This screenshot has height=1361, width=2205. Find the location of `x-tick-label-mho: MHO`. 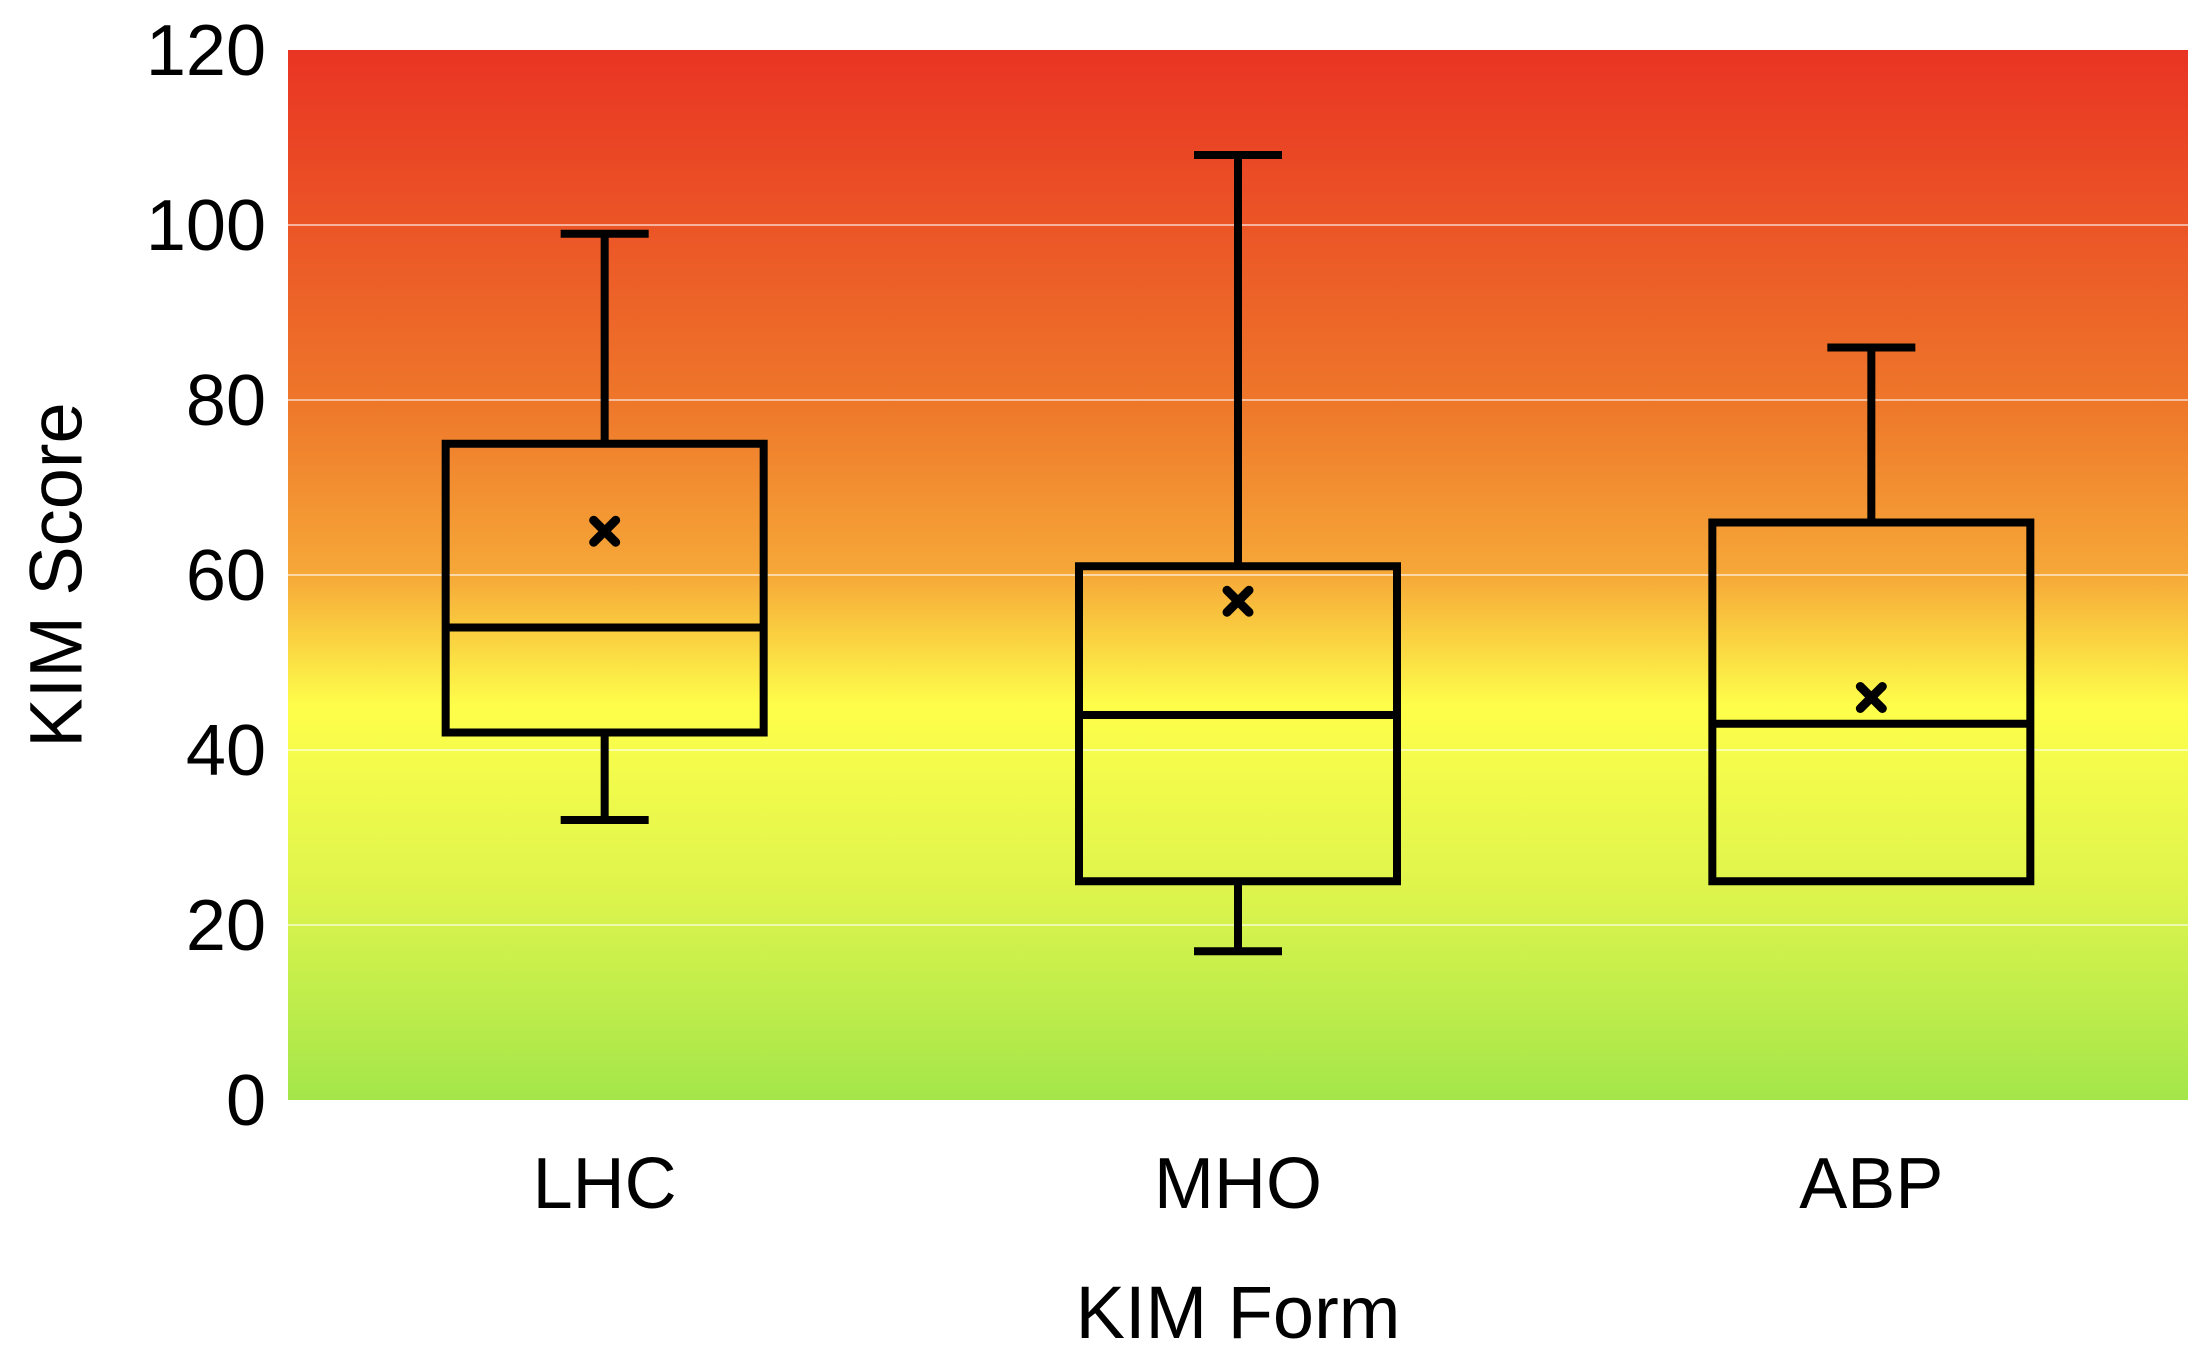

x-tick-label-mho: MHO is located at coordinates (1238, 1184).